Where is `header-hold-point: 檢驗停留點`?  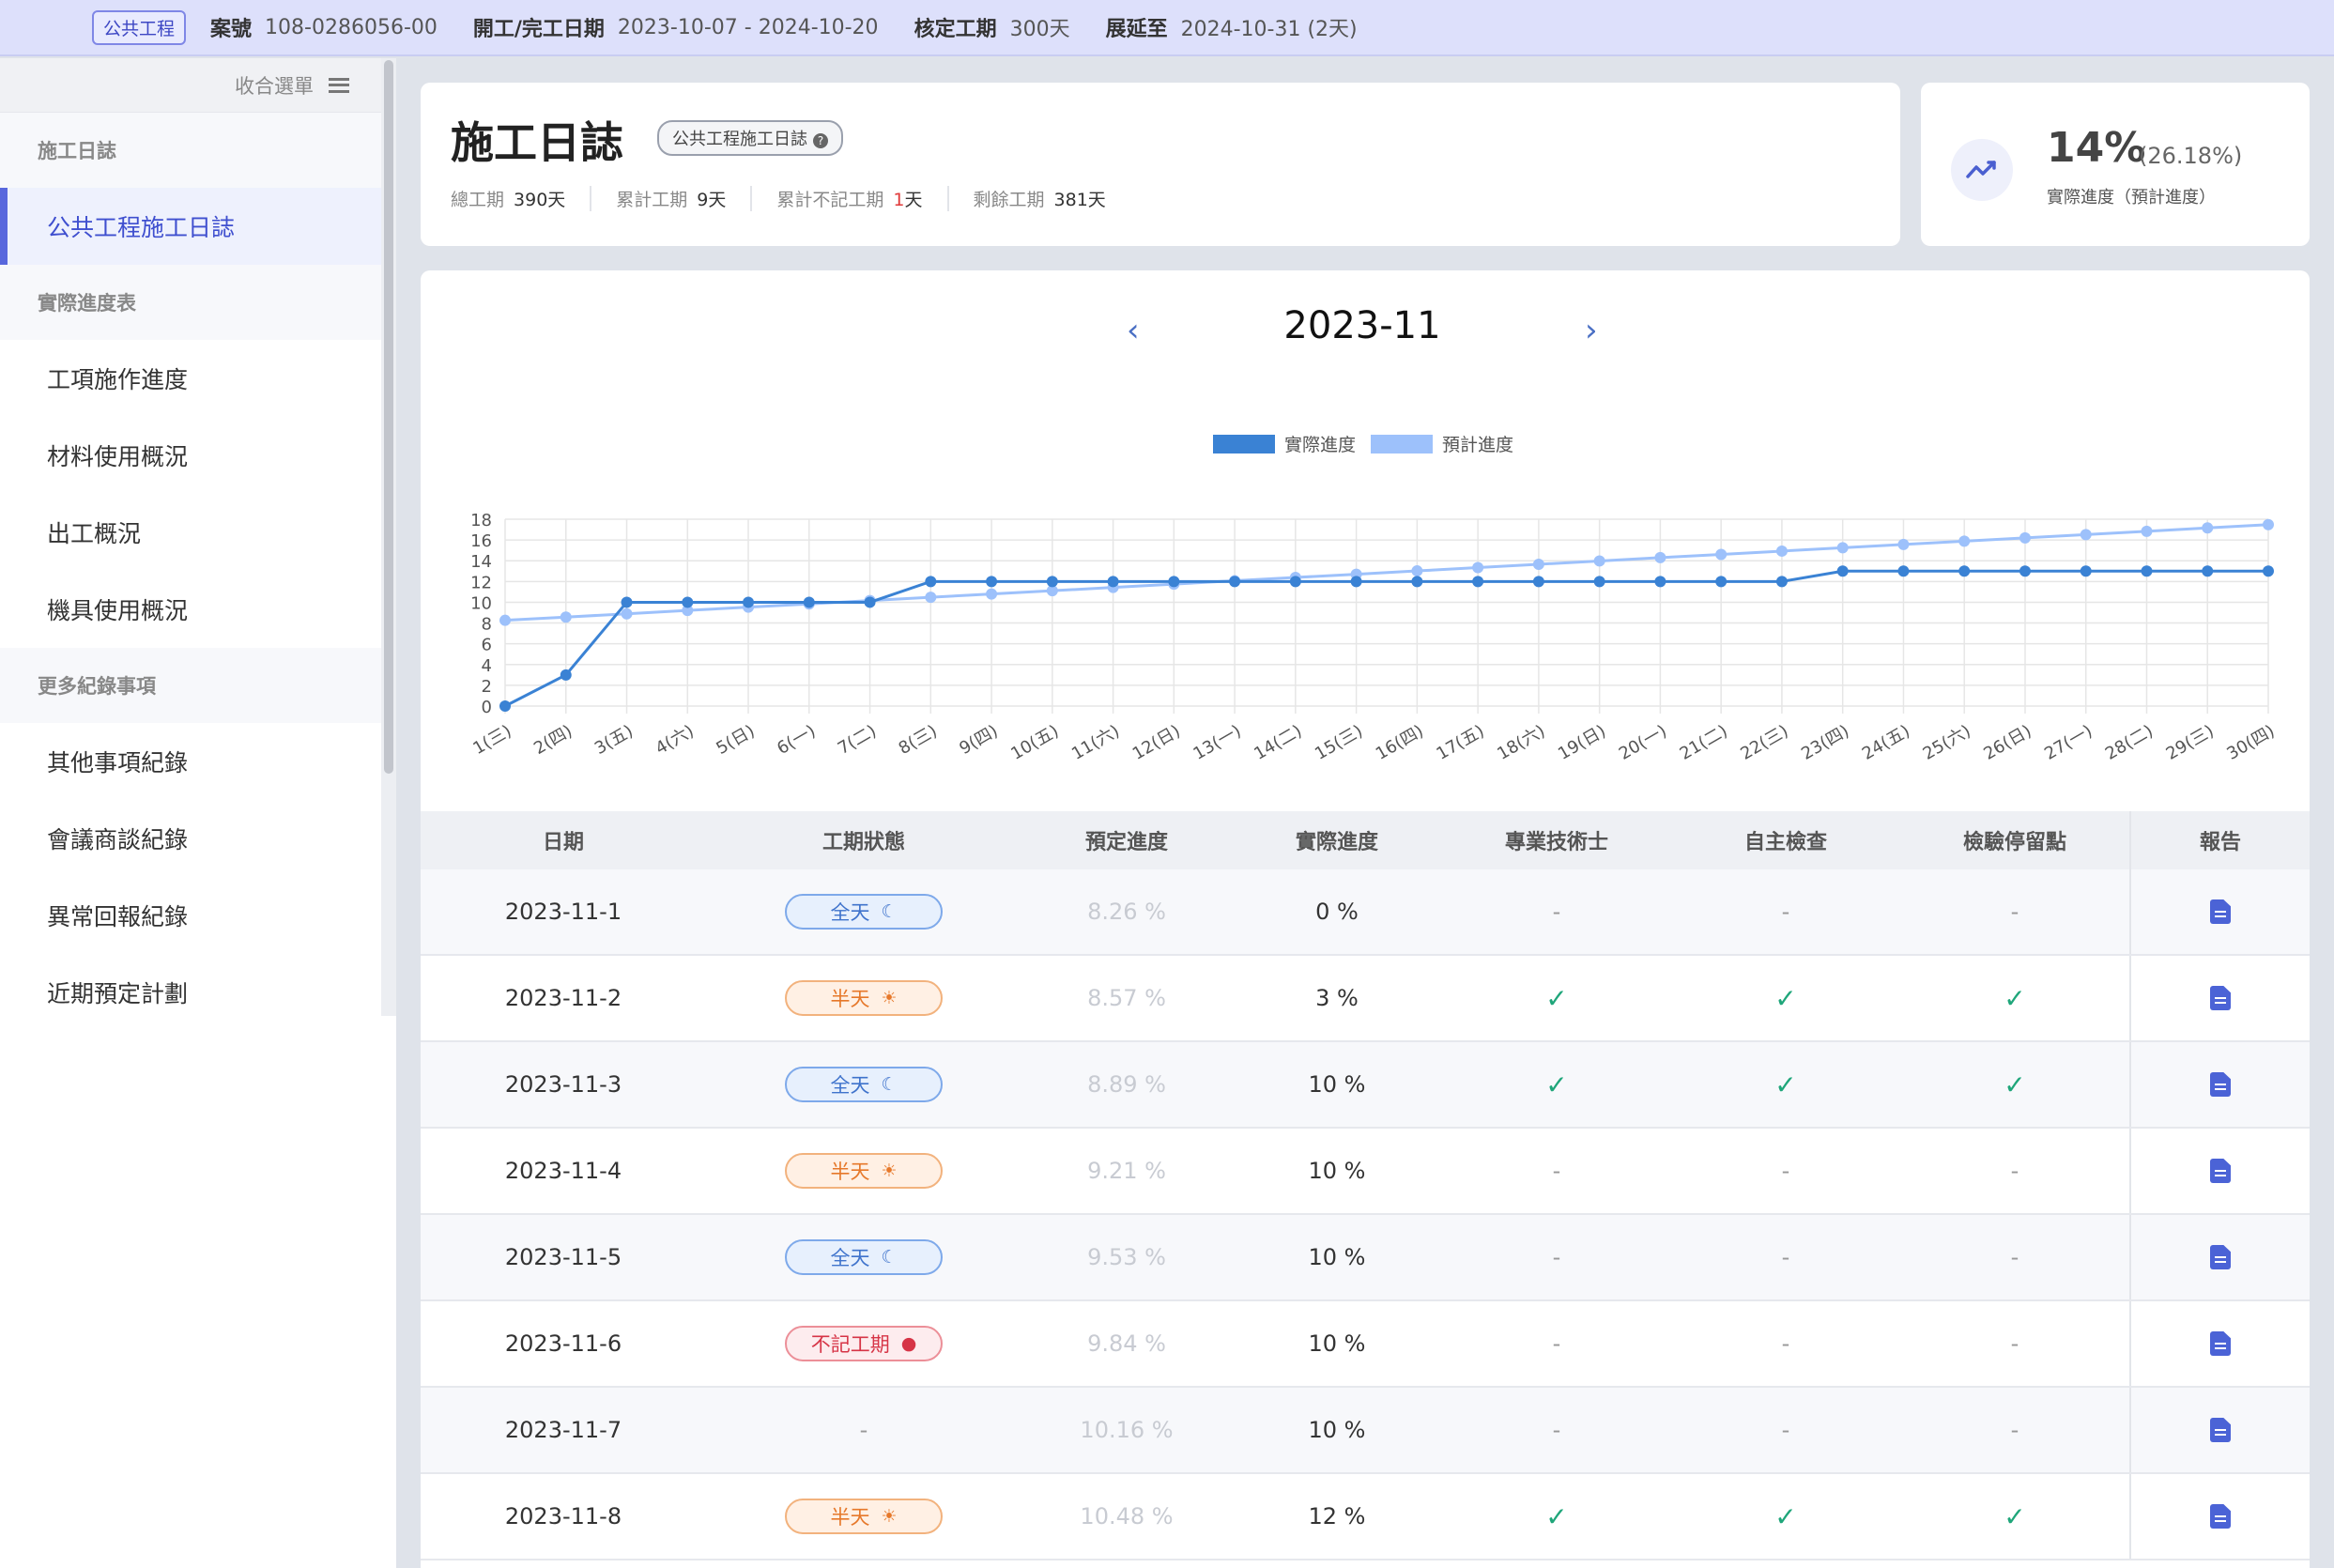
header-hold-point: 檢驗停留點 is located at coordinates (2014, 843).